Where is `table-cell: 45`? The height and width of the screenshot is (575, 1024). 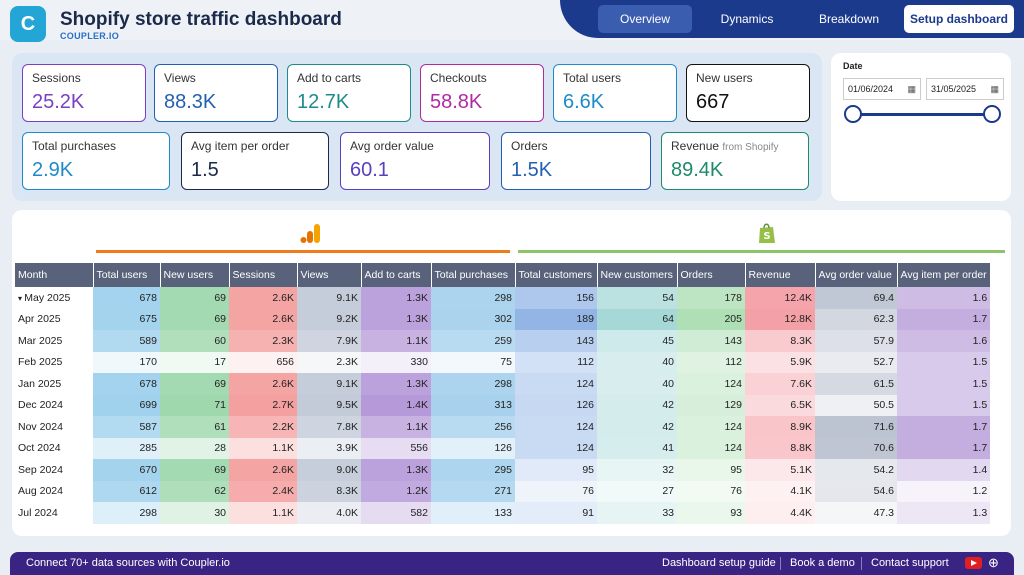 table-cell: 45 is located at coordinates (637, 341).